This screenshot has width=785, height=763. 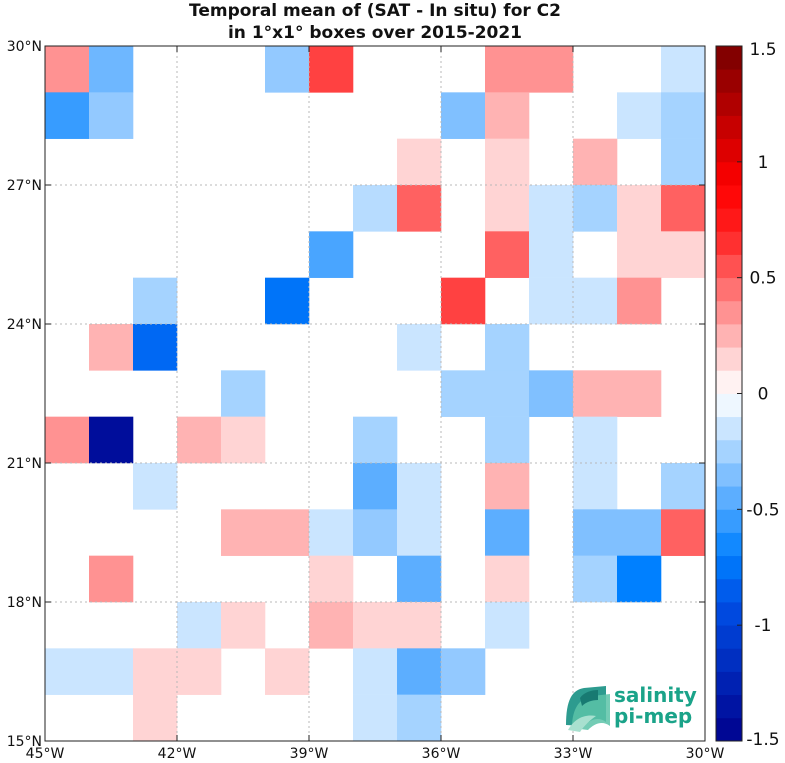 I want to click on x-tick-label: 45°W, so click(x=45, y=754).